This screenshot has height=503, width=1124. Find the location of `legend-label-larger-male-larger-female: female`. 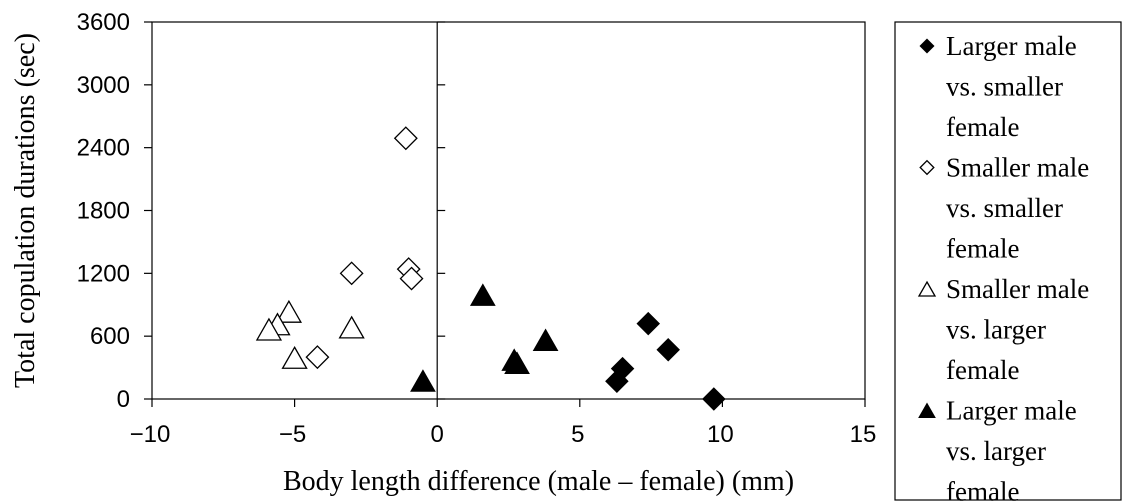

legend-label-larger-male-larger-female: female is located at coordinates (982, 490).